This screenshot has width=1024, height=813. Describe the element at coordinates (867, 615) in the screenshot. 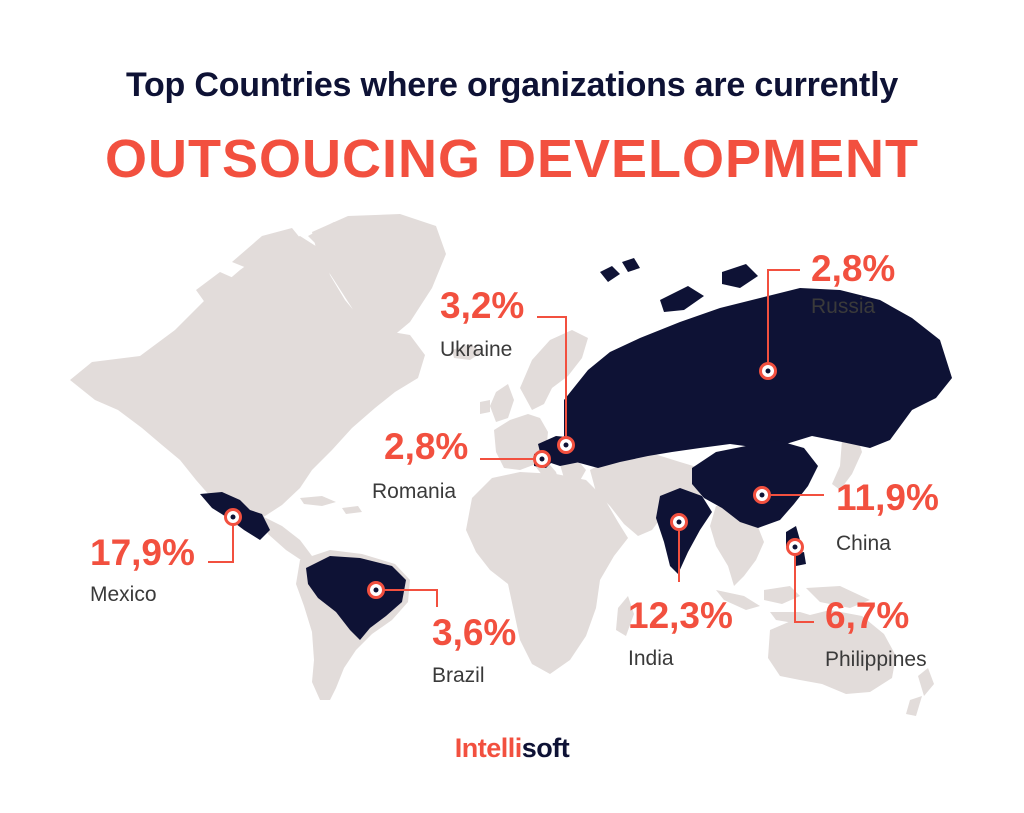

I see `value-philippines: 6,7%` at that location.